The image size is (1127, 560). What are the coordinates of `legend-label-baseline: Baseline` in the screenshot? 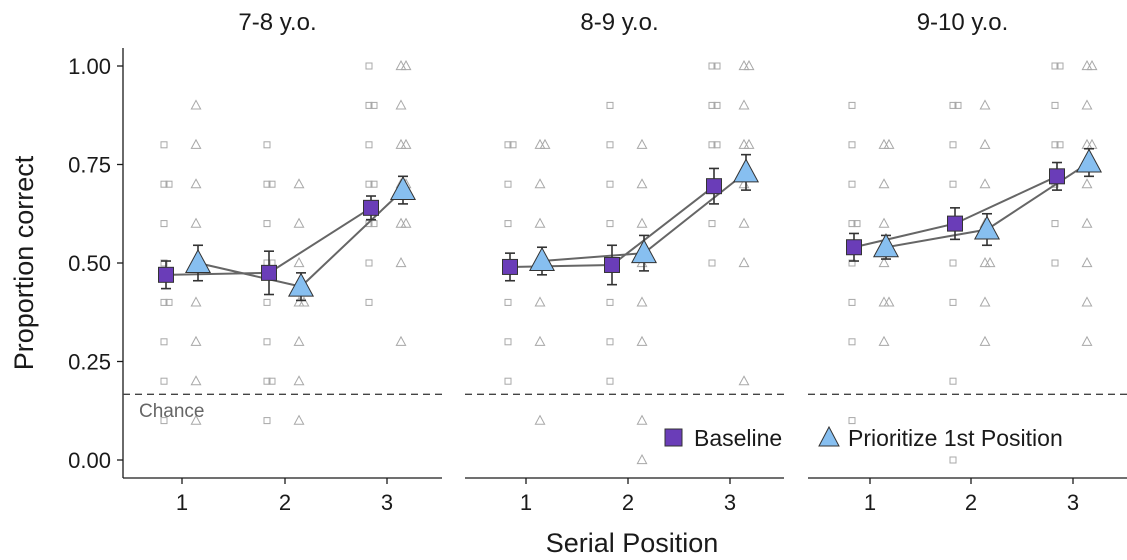 It's located at (738, 438).